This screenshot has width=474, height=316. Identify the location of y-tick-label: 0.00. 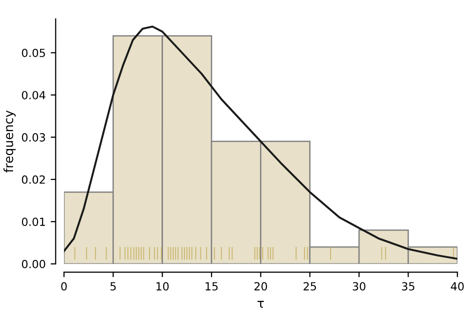
(34, 264).